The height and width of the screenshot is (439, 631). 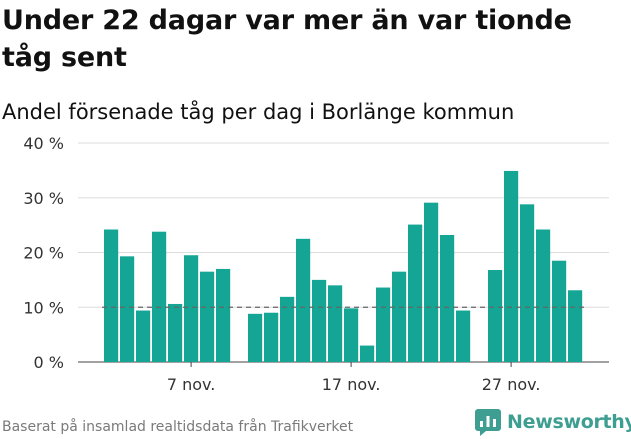 I want to click on y-tick-label: 0 %, so click(x=49, y=362).